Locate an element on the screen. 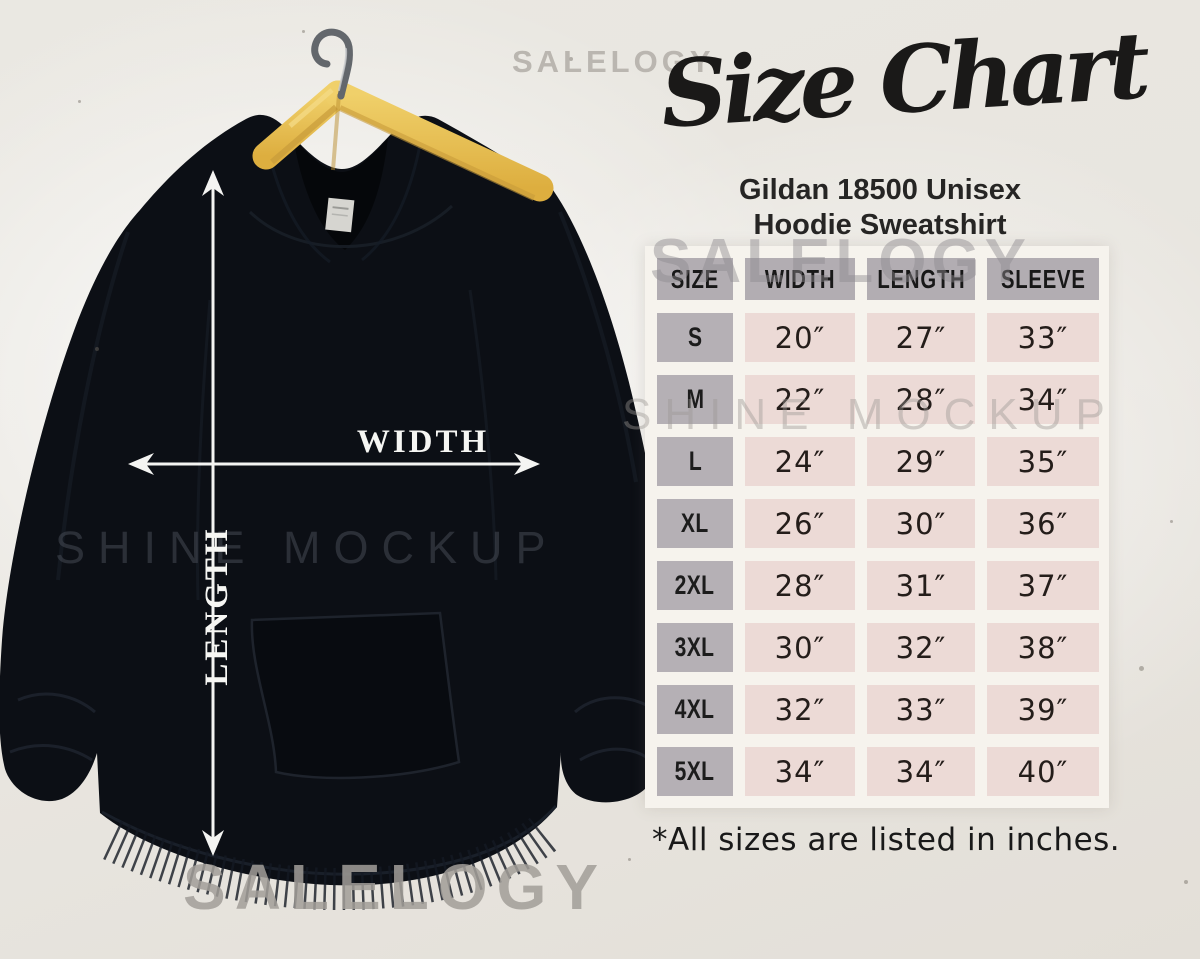 The image size is (1200, 959). size-label-cell: S is located at coordinates (695, 337).